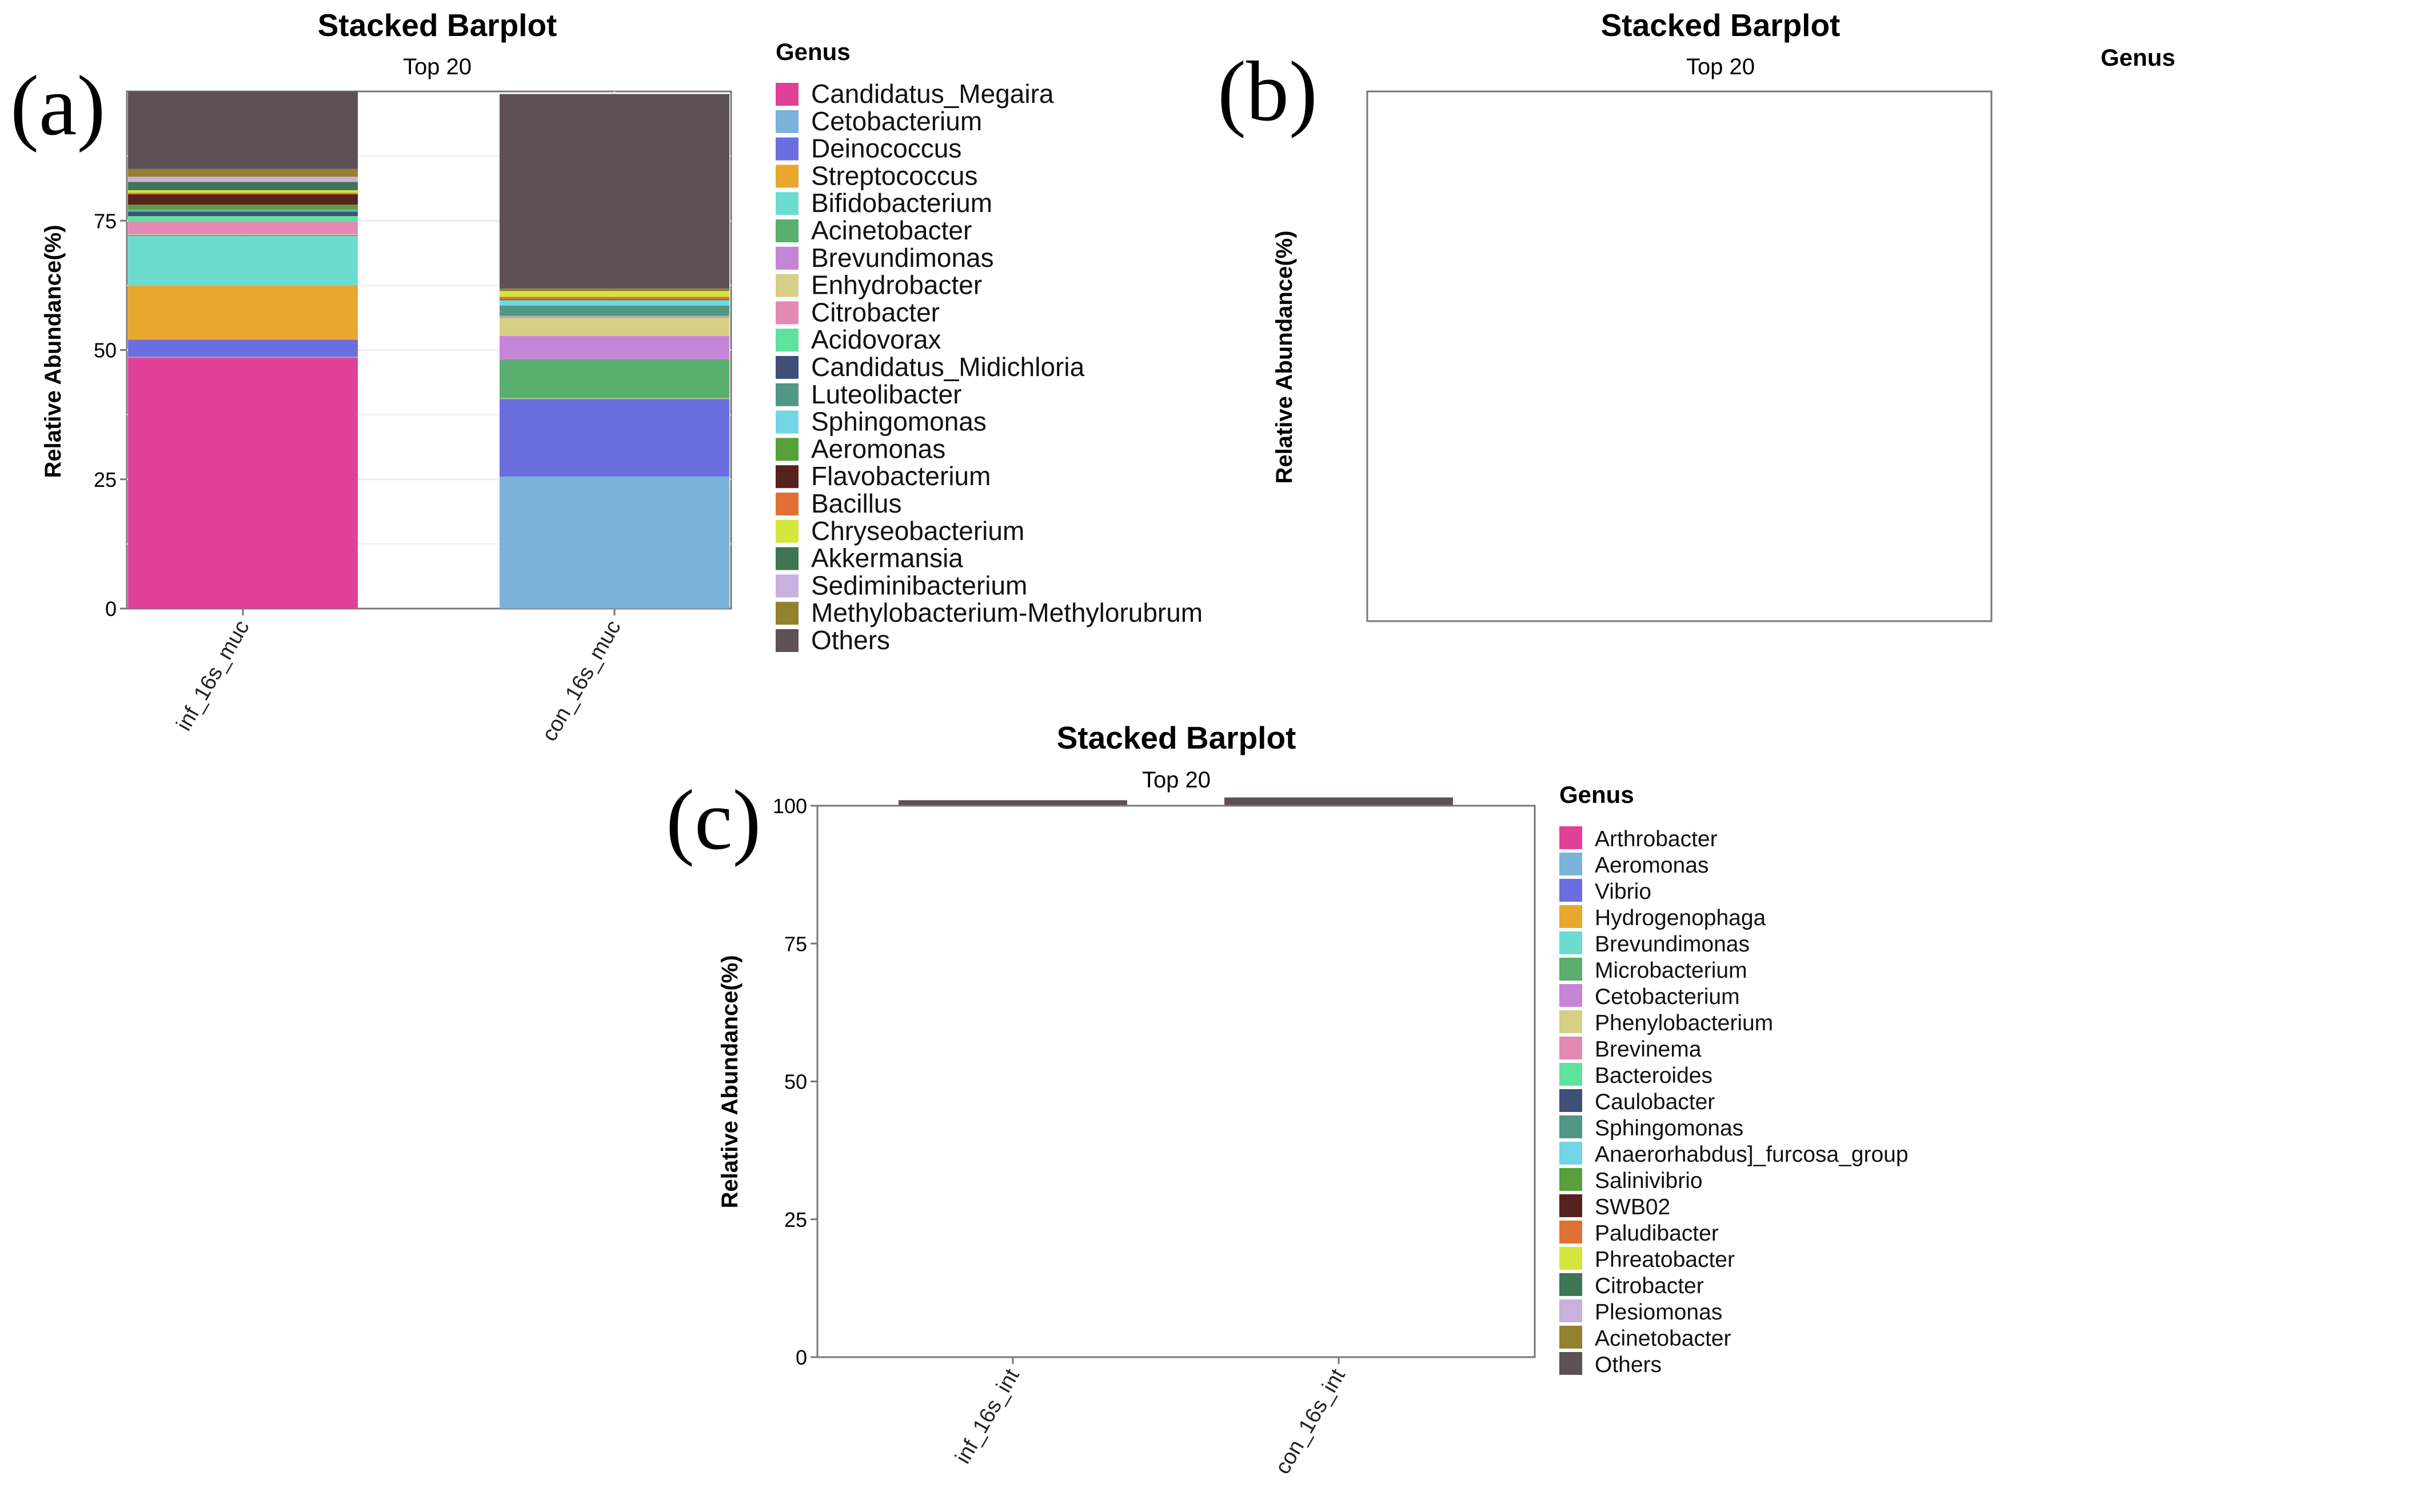  Describe the element at coordinates (1632, 1207) in the screenshot. I see `legend-label: SWB02` at that location.